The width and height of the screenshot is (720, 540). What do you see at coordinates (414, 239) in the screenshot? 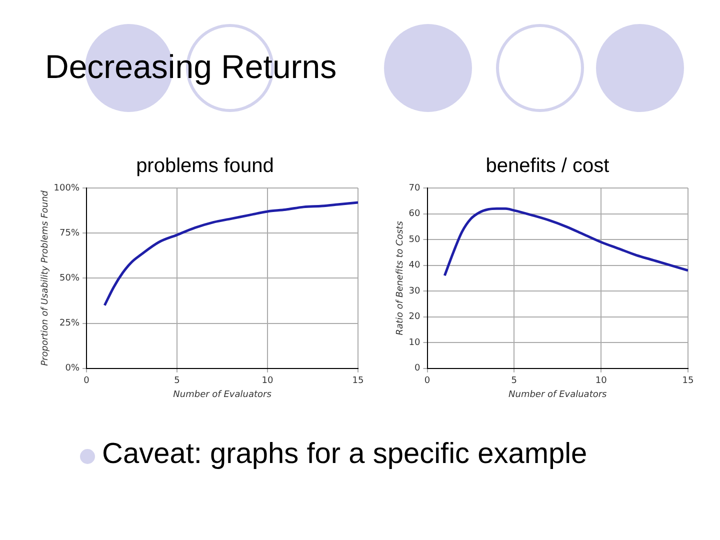
I see `y-tick-label: 50` at bounding box center [414, 239].